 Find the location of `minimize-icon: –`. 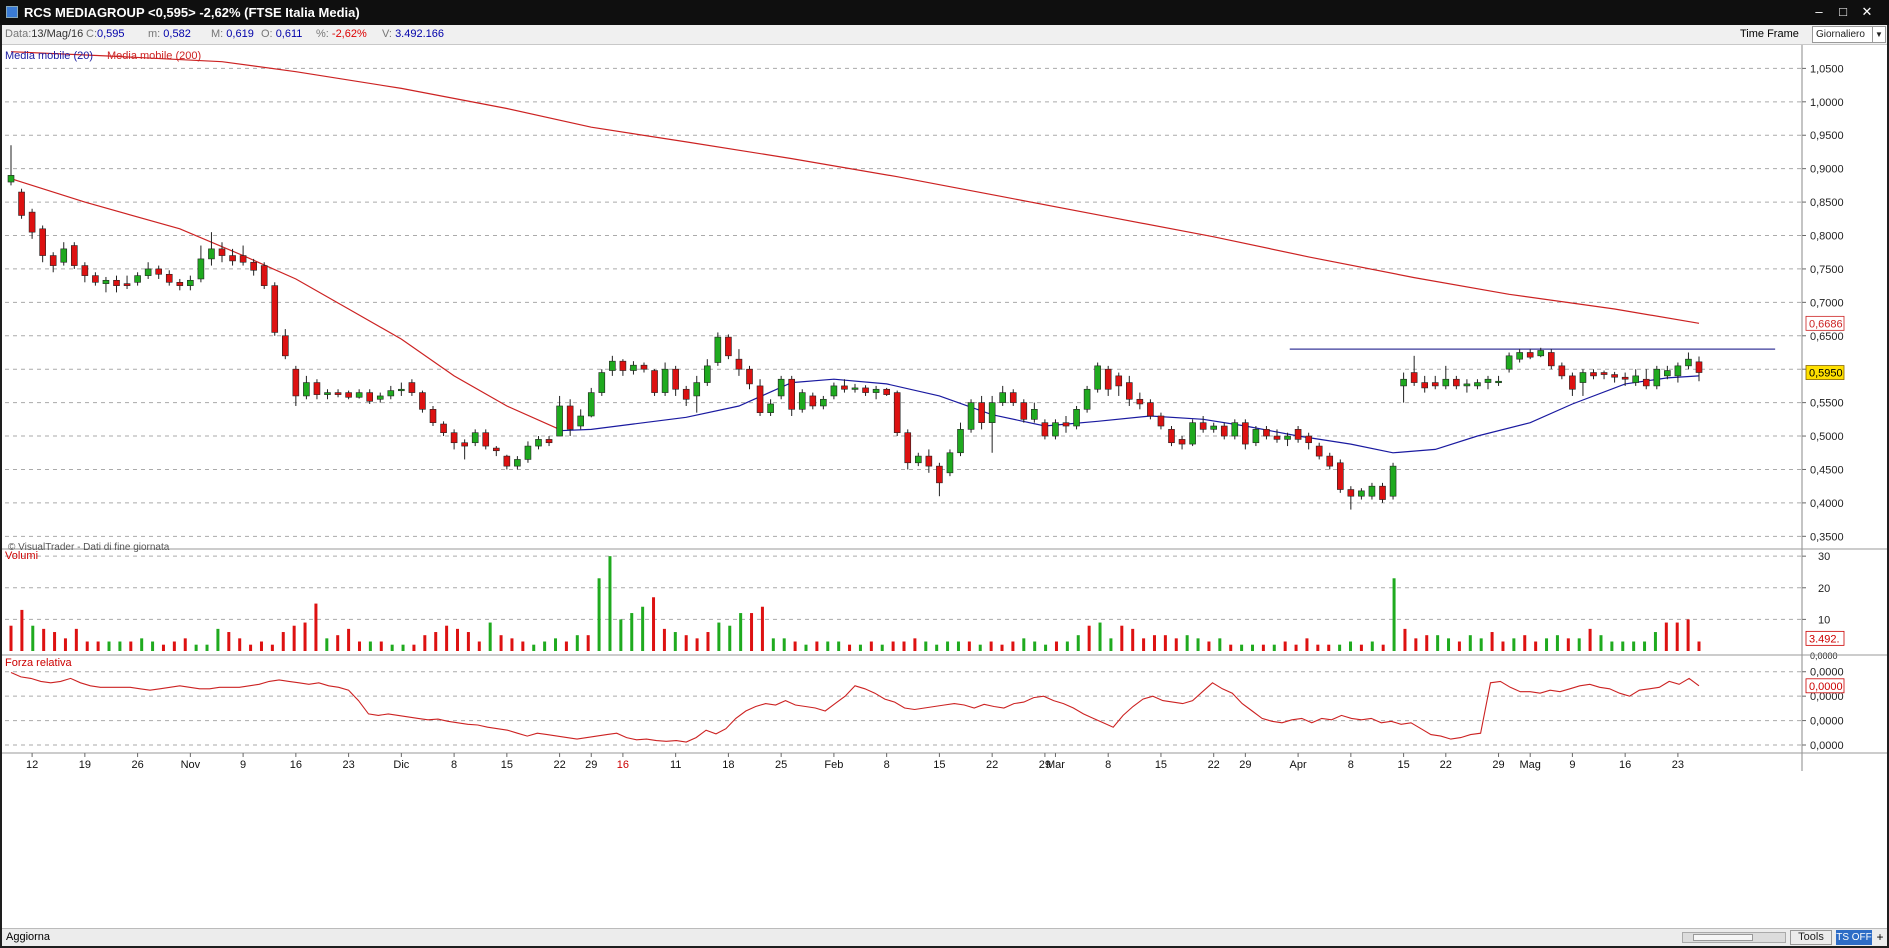

minimize-icon: – is located at coordinates (1819, 11).